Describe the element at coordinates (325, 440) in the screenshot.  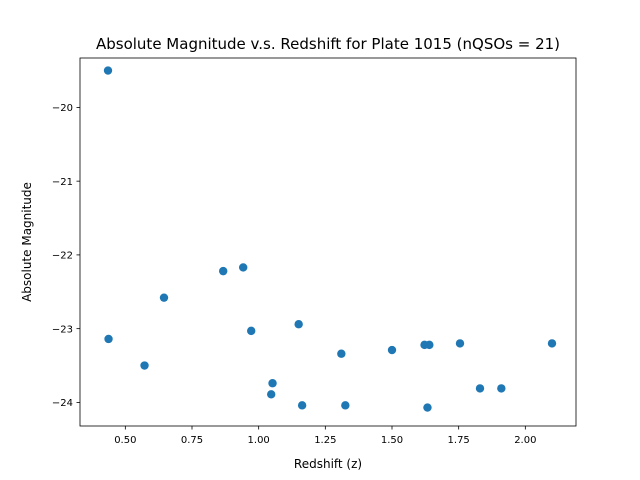
I see `x-tick-label: 1.25` at that location.